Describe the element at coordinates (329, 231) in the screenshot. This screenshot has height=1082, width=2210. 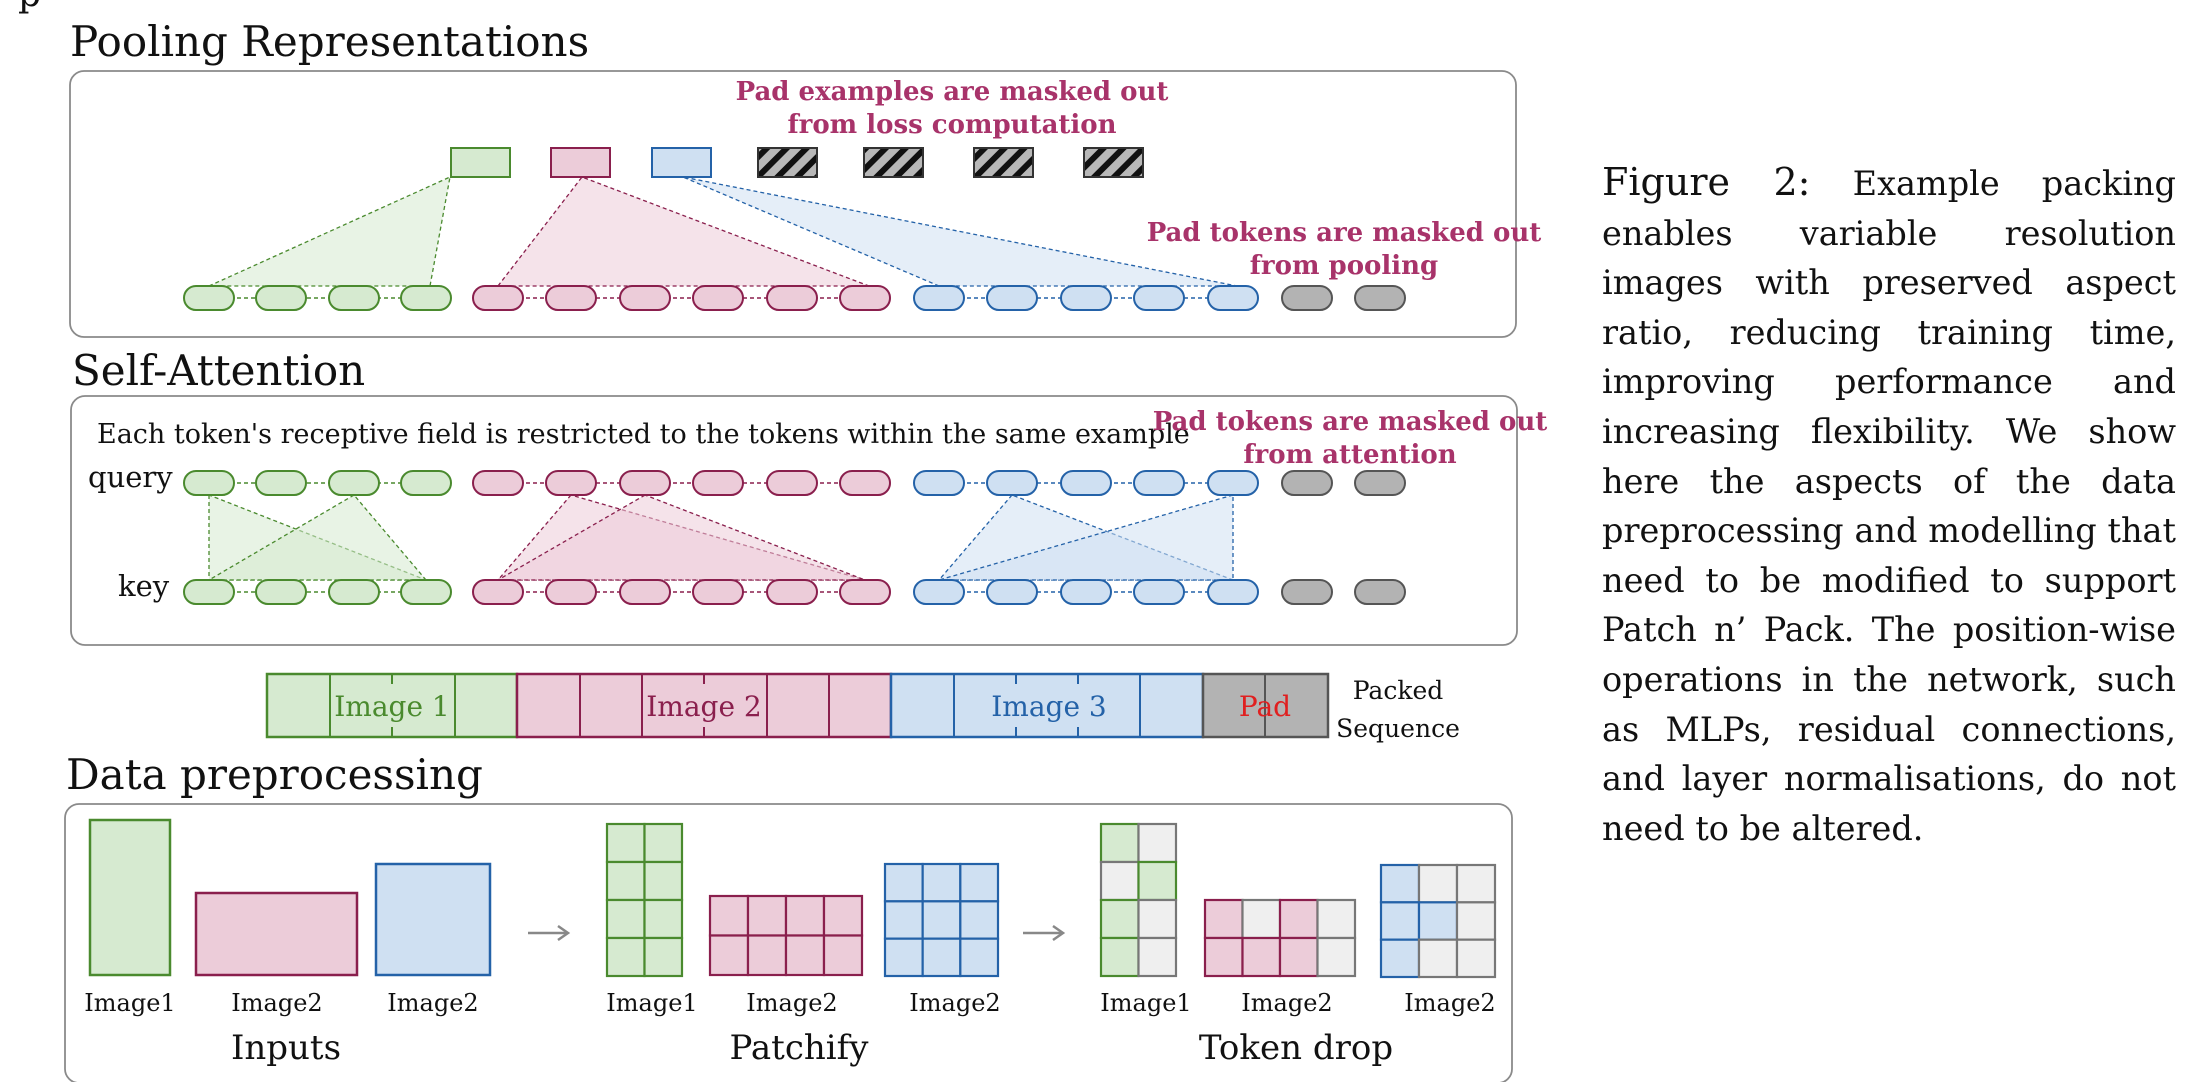
I see `pooling-fan-green` at that location.